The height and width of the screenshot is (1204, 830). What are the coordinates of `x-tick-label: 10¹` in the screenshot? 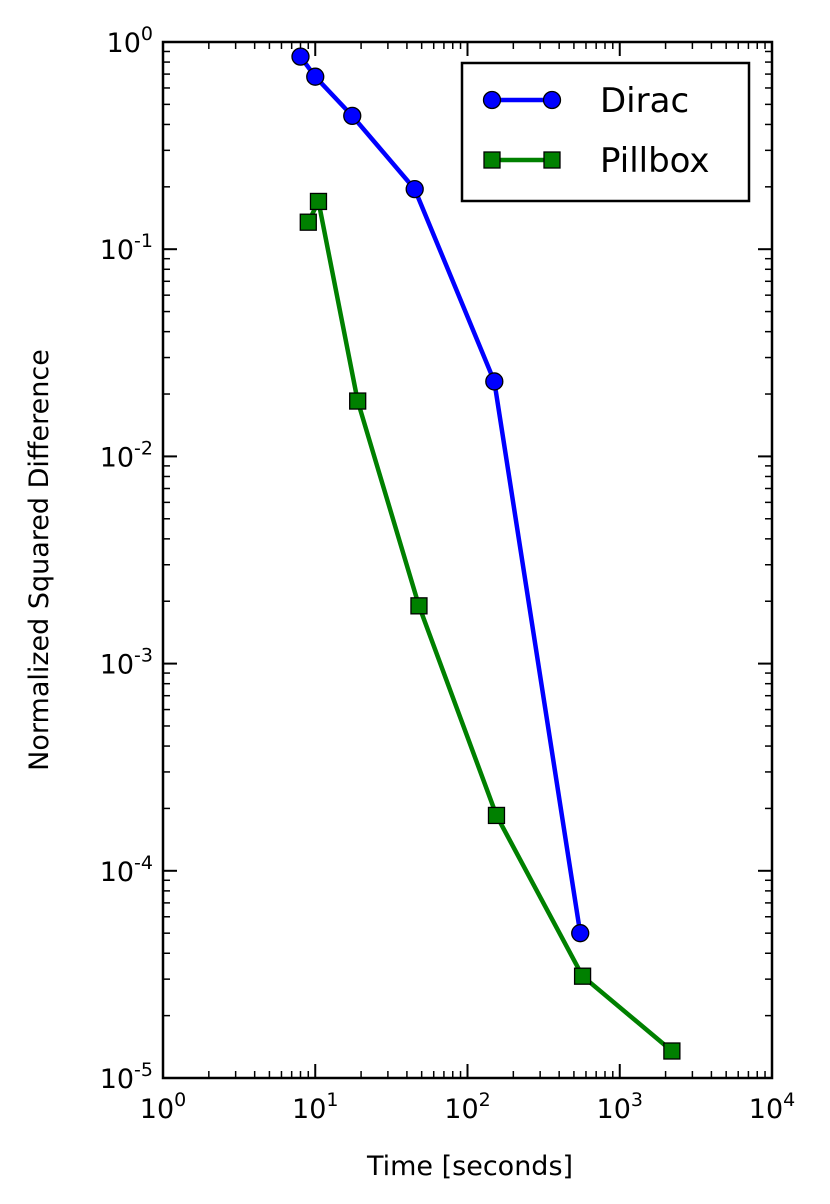 It's located at (315, 1107).